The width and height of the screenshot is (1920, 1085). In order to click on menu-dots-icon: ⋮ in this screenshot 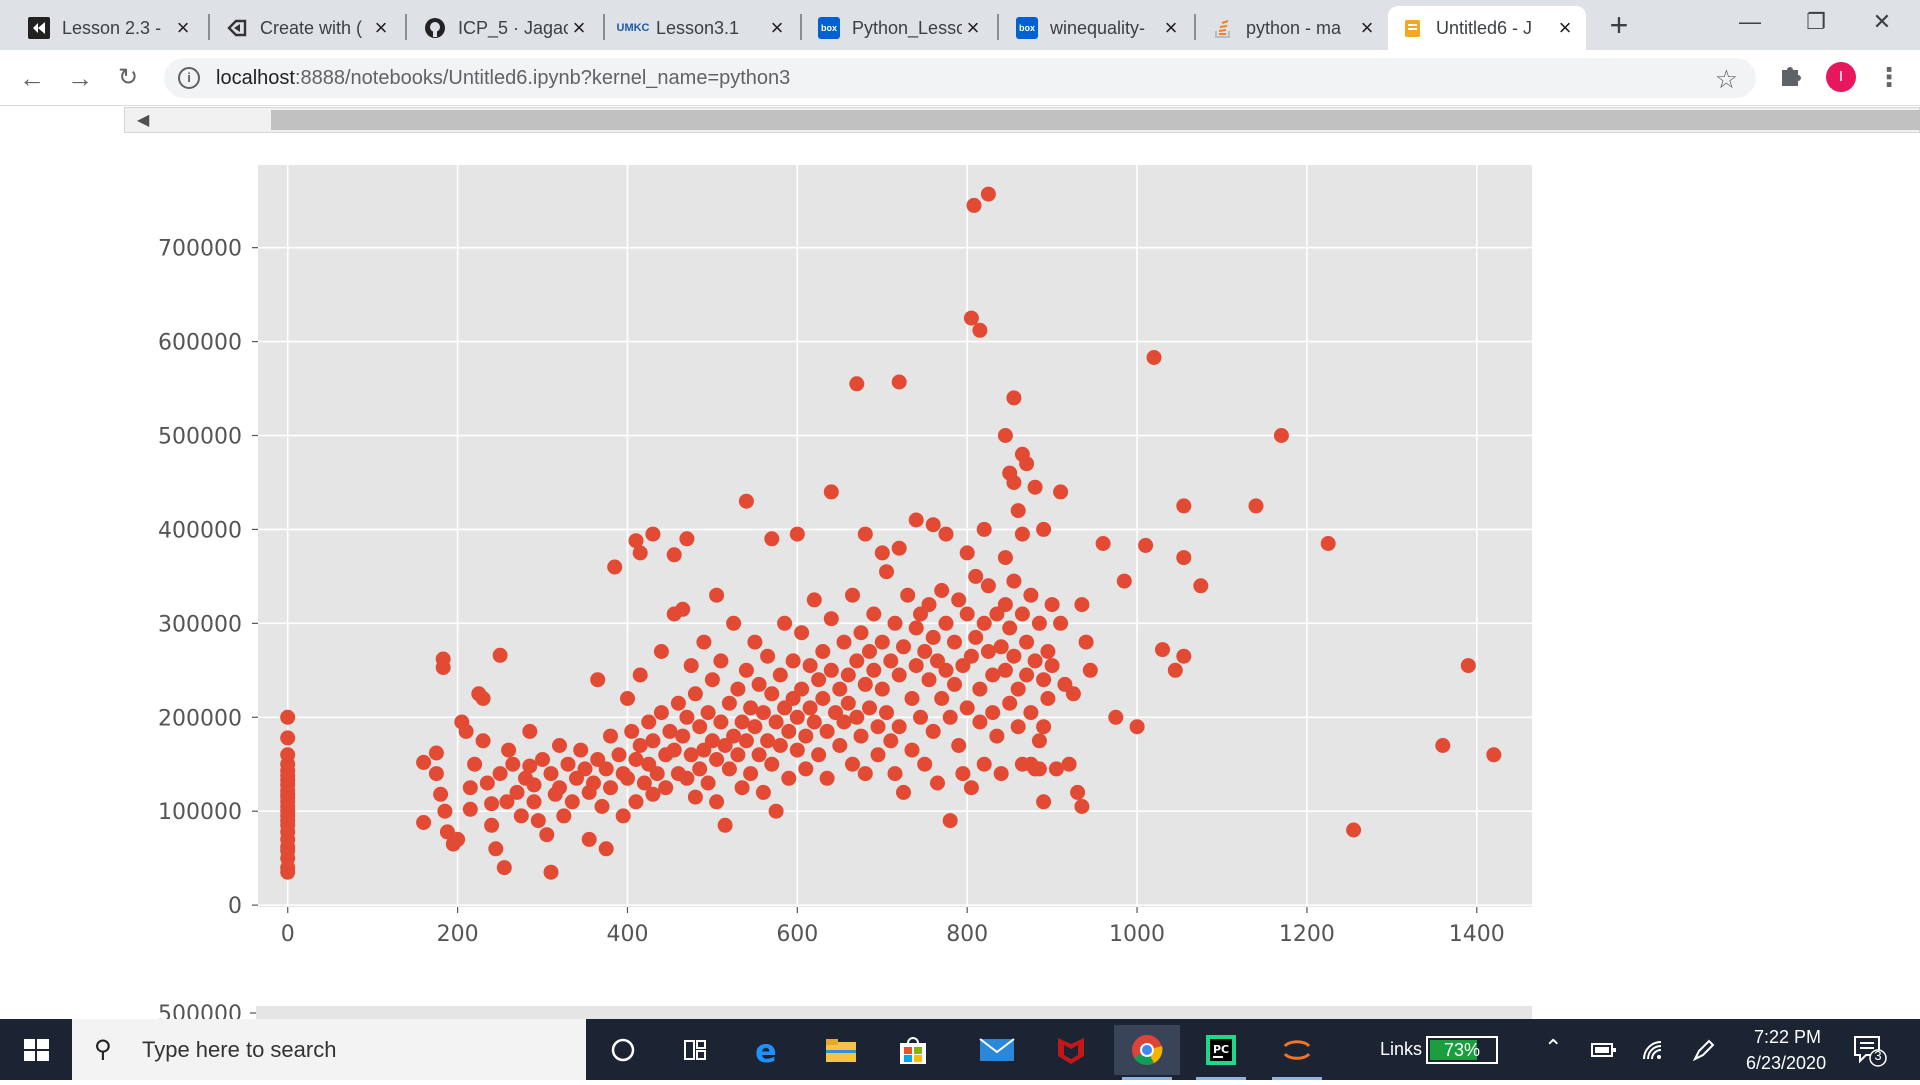, I will do `click(1889, 77)`.